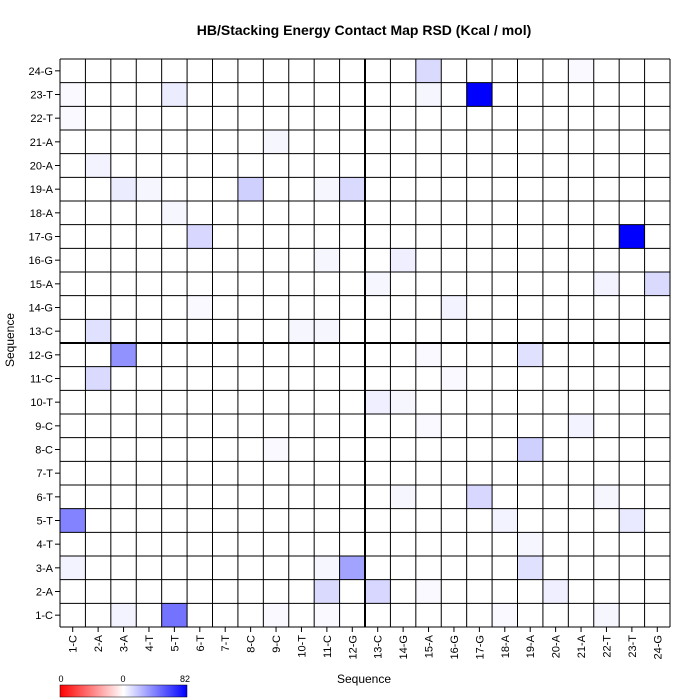 The width and height of the screenshot is (700, 700). Describe the element at coordinates (557, 646) in the screenshot. I see `x-tick-label: 20-A` at that location.